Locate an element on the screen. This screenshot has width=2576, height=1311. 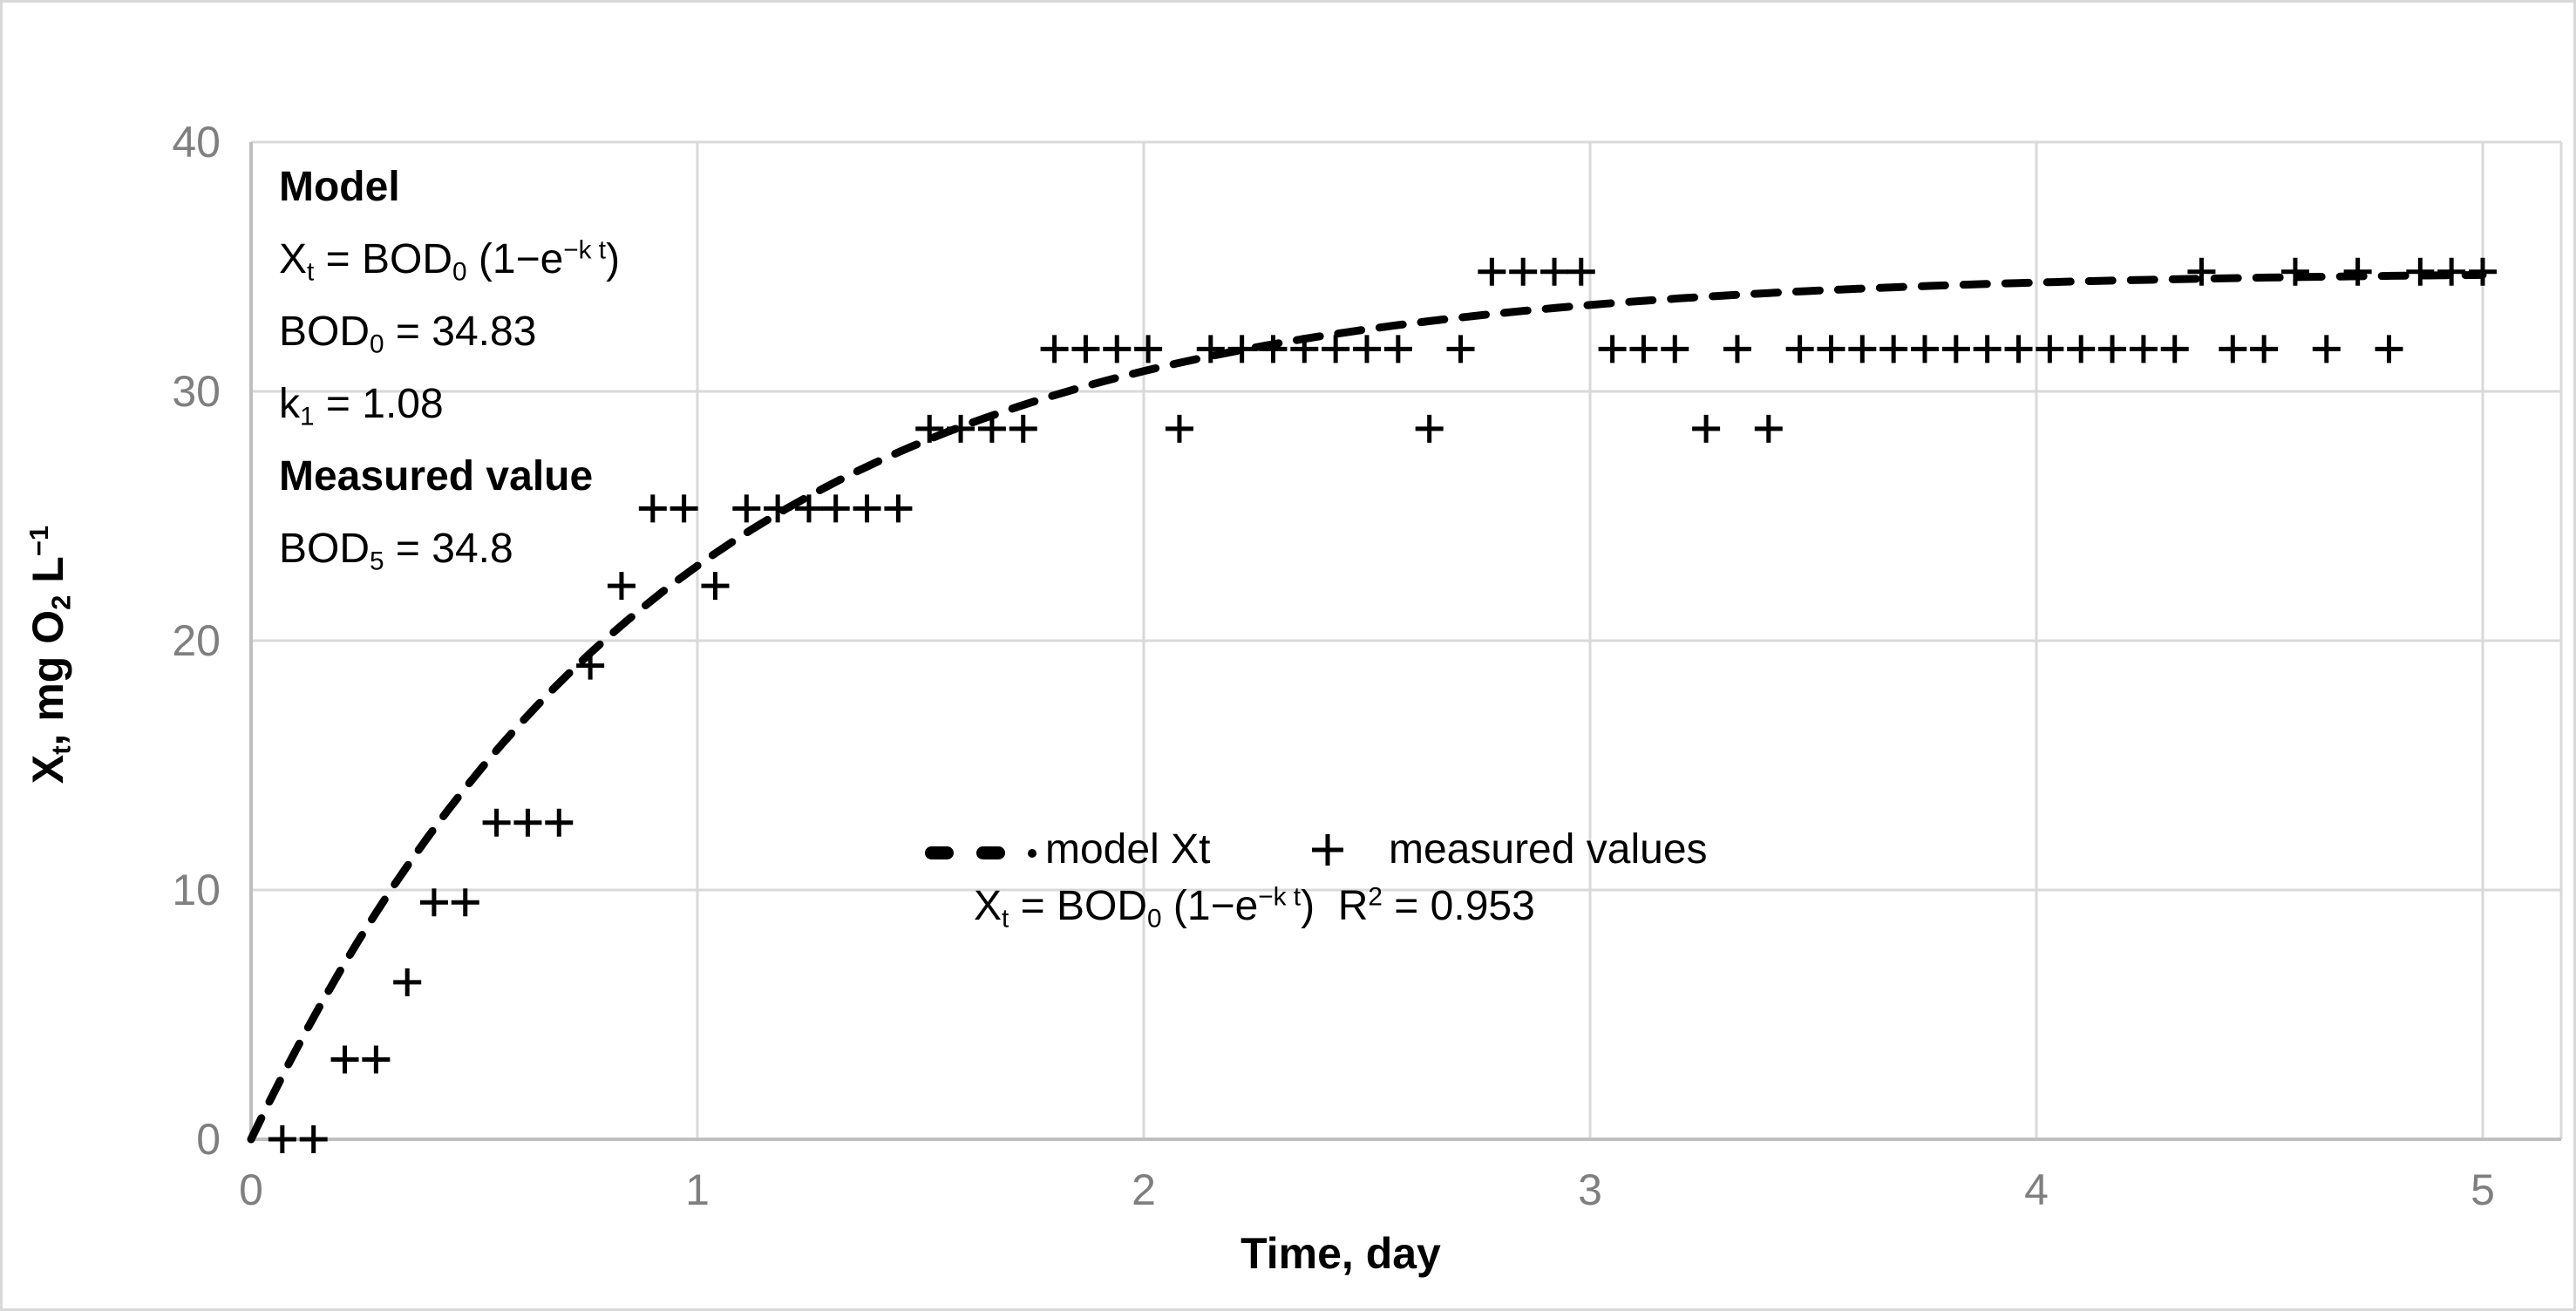
x-axis-title: Time, day is located at coordinates (1340, 1254).